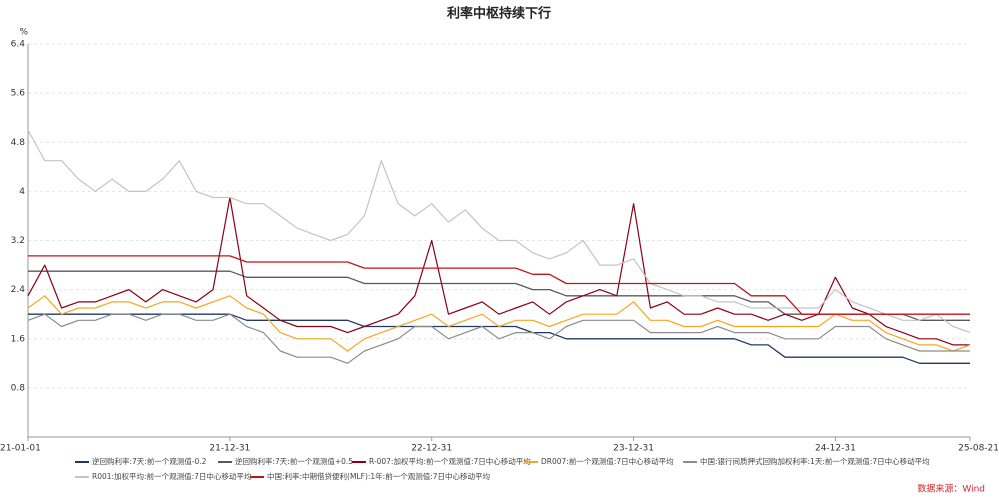 The width and height of the screenshot is (999, 500). Describe the element at coordinates (18, 290) in the screenshot. I see `y-tick-label: 2.4` at that location.